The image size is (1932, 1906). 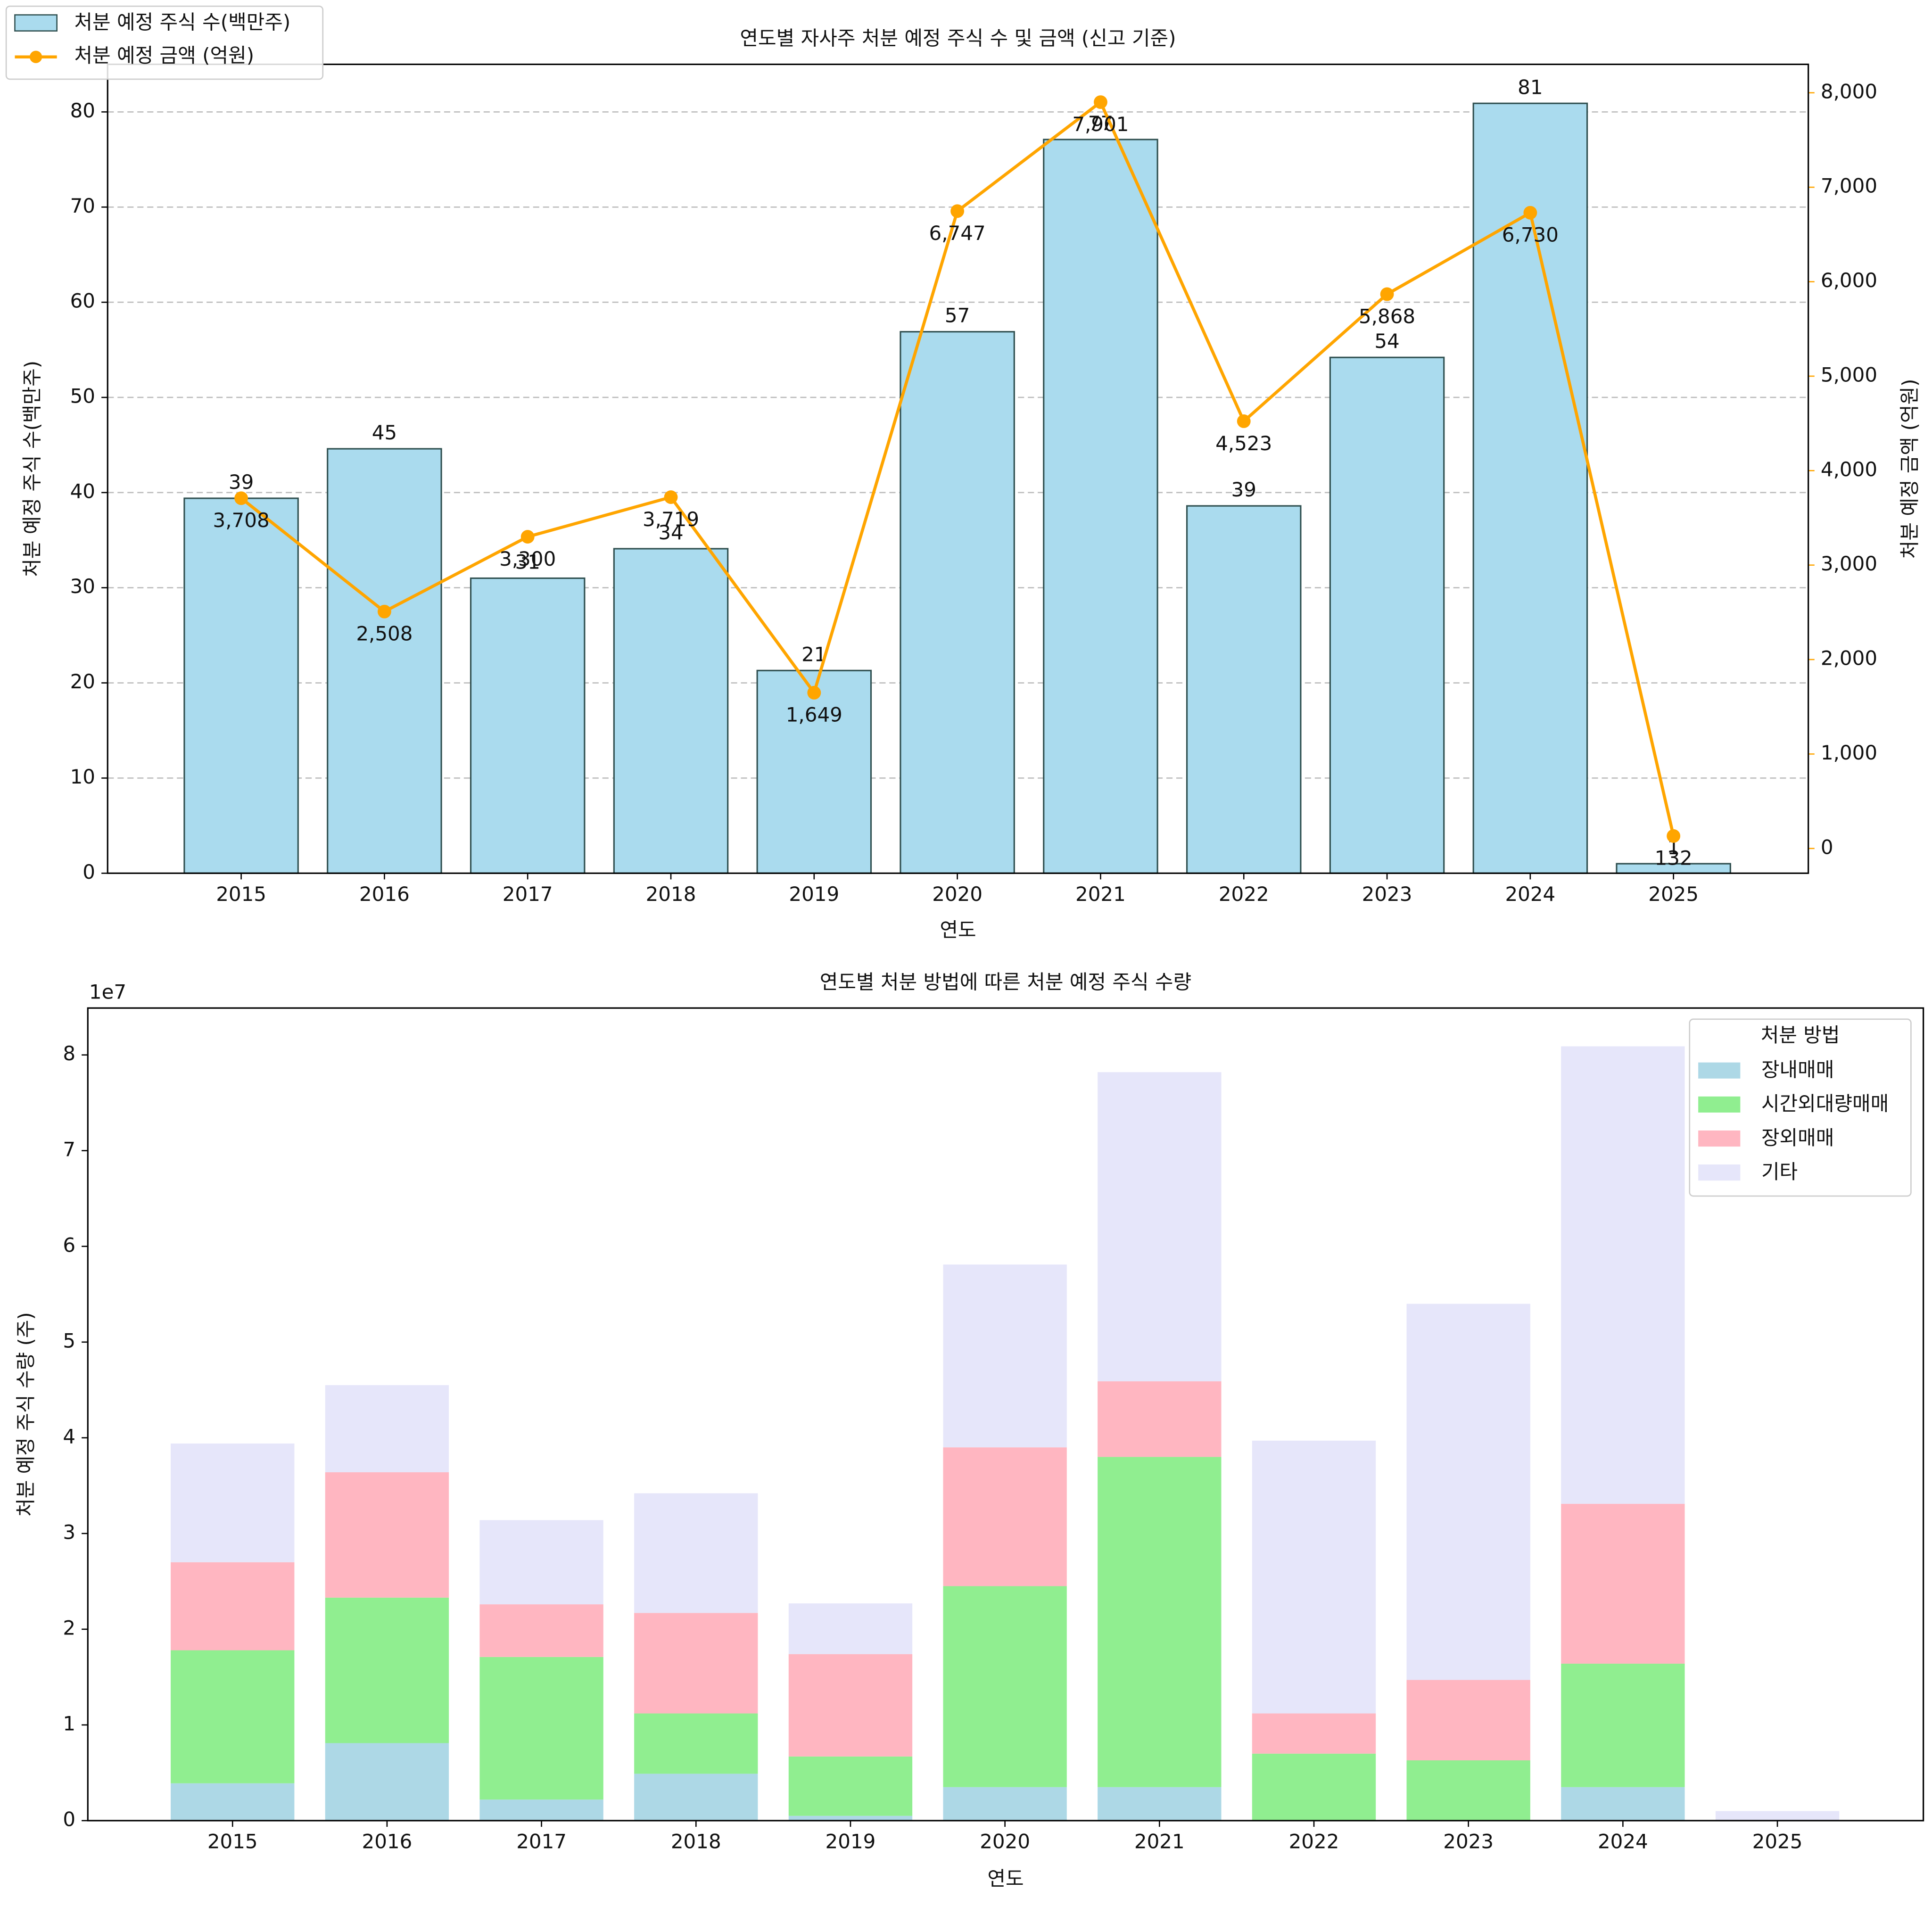 I want to click on line-value-label: 3,719, so click(x=671, y=519).